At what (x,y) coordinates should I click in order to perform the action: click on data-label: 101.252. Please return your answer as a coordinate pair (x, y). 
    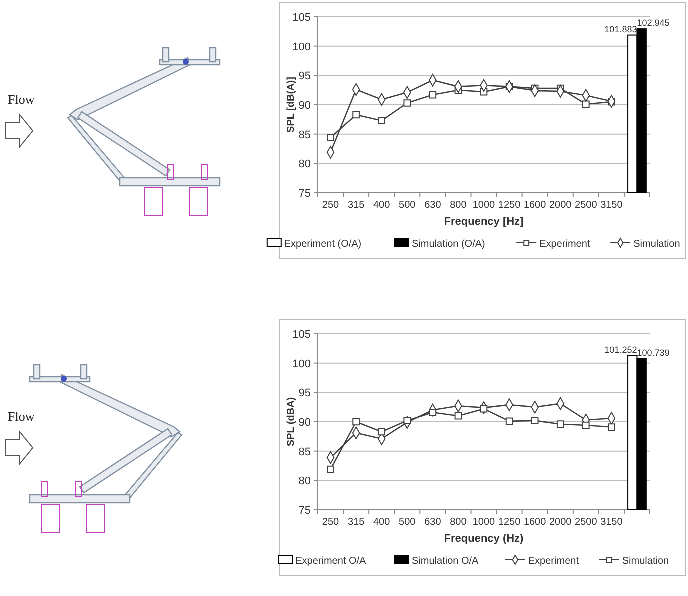
    Looking at the image, I should click on (621, 349).